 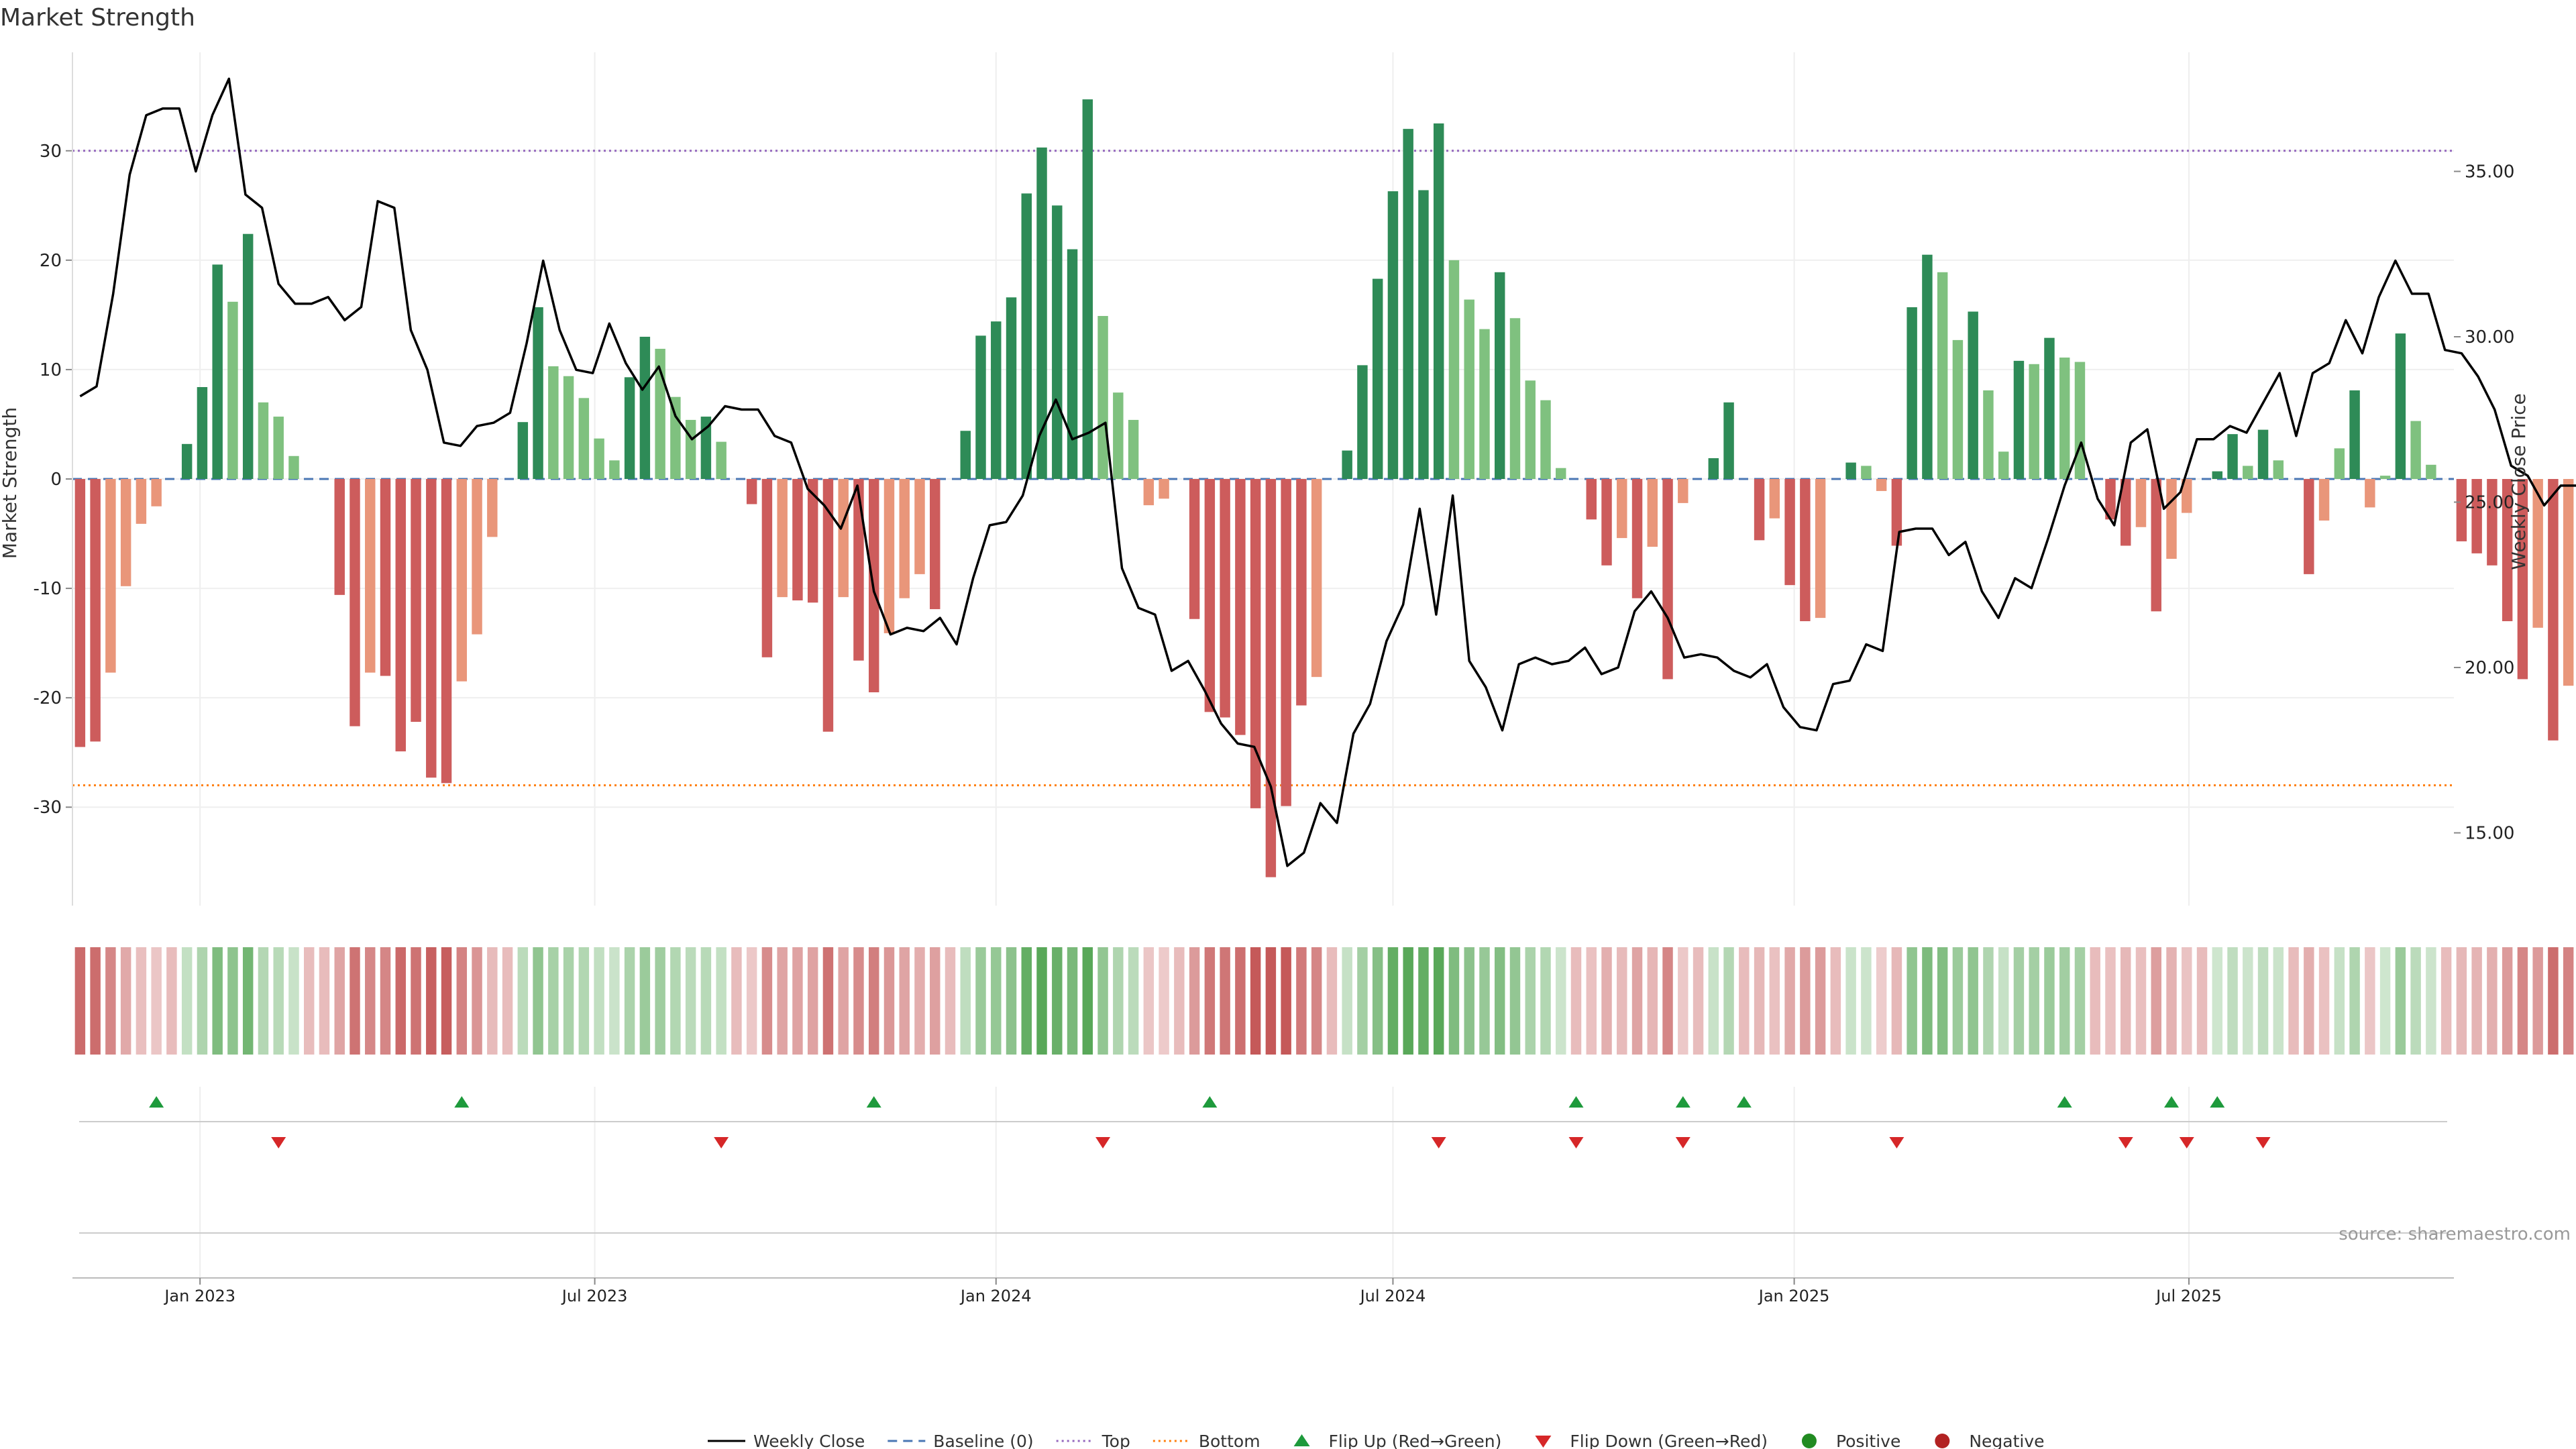 What do you see at coordinates (51, 261) in the screenshot?
I see `ytick-left-label-1: 20` at bounding box center [51, 261].